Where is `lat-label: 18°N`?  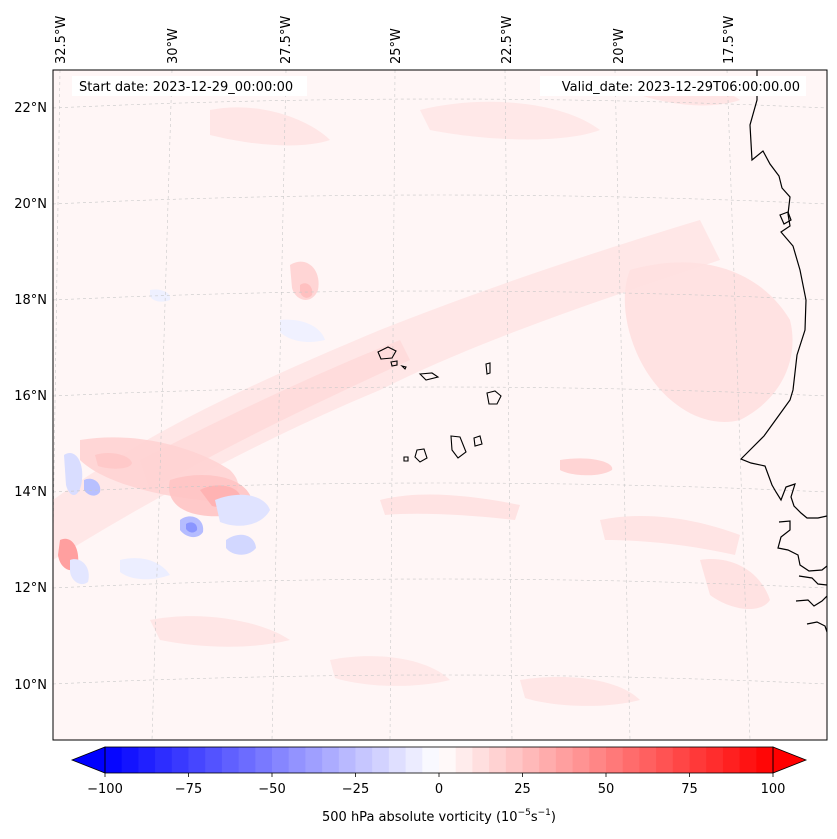 lat-label: 18°N is located at coordinates (30, 300).